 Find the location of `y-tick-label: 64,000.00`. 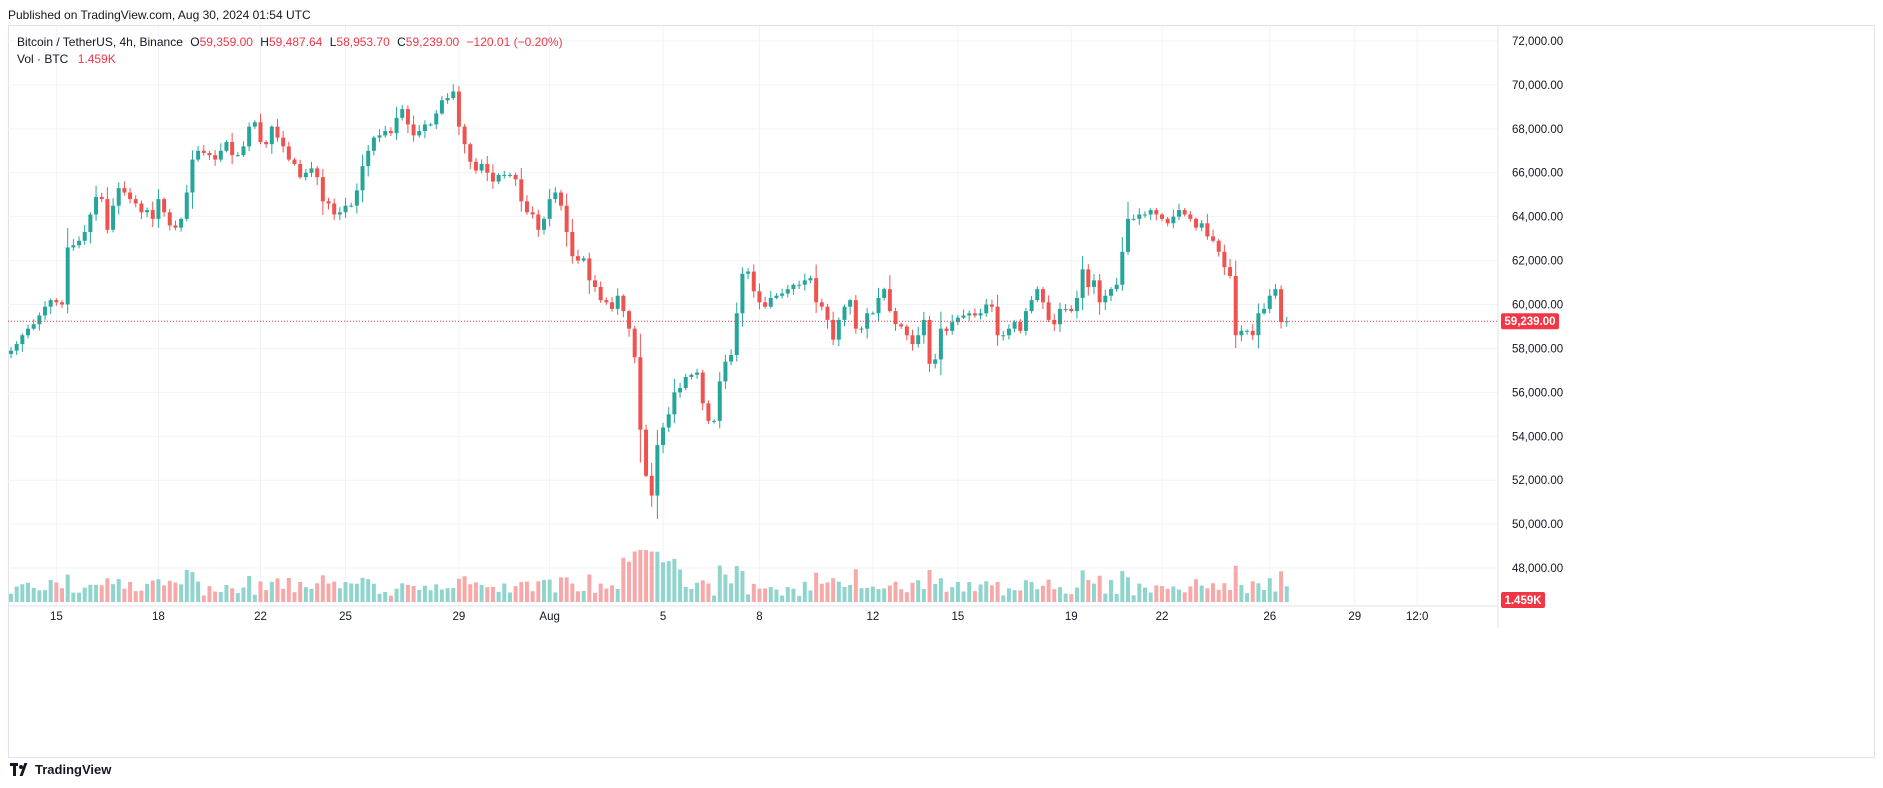

y-tick-label: 64,000.00 is located at coordinates (1537, 218).